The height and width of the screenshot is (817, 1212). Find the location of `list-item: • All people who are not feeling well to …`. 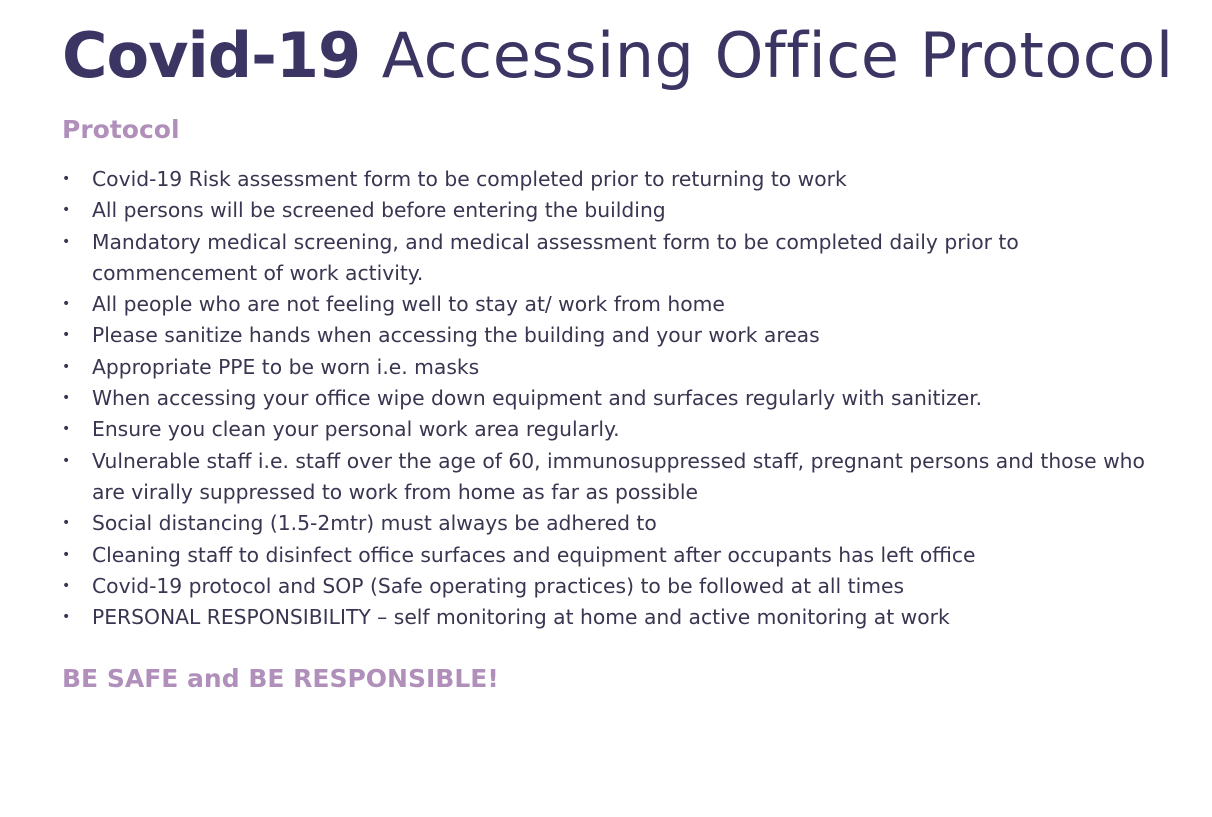

list-item: • All people who are not feeling well to … is located at coordinates (617, 304).